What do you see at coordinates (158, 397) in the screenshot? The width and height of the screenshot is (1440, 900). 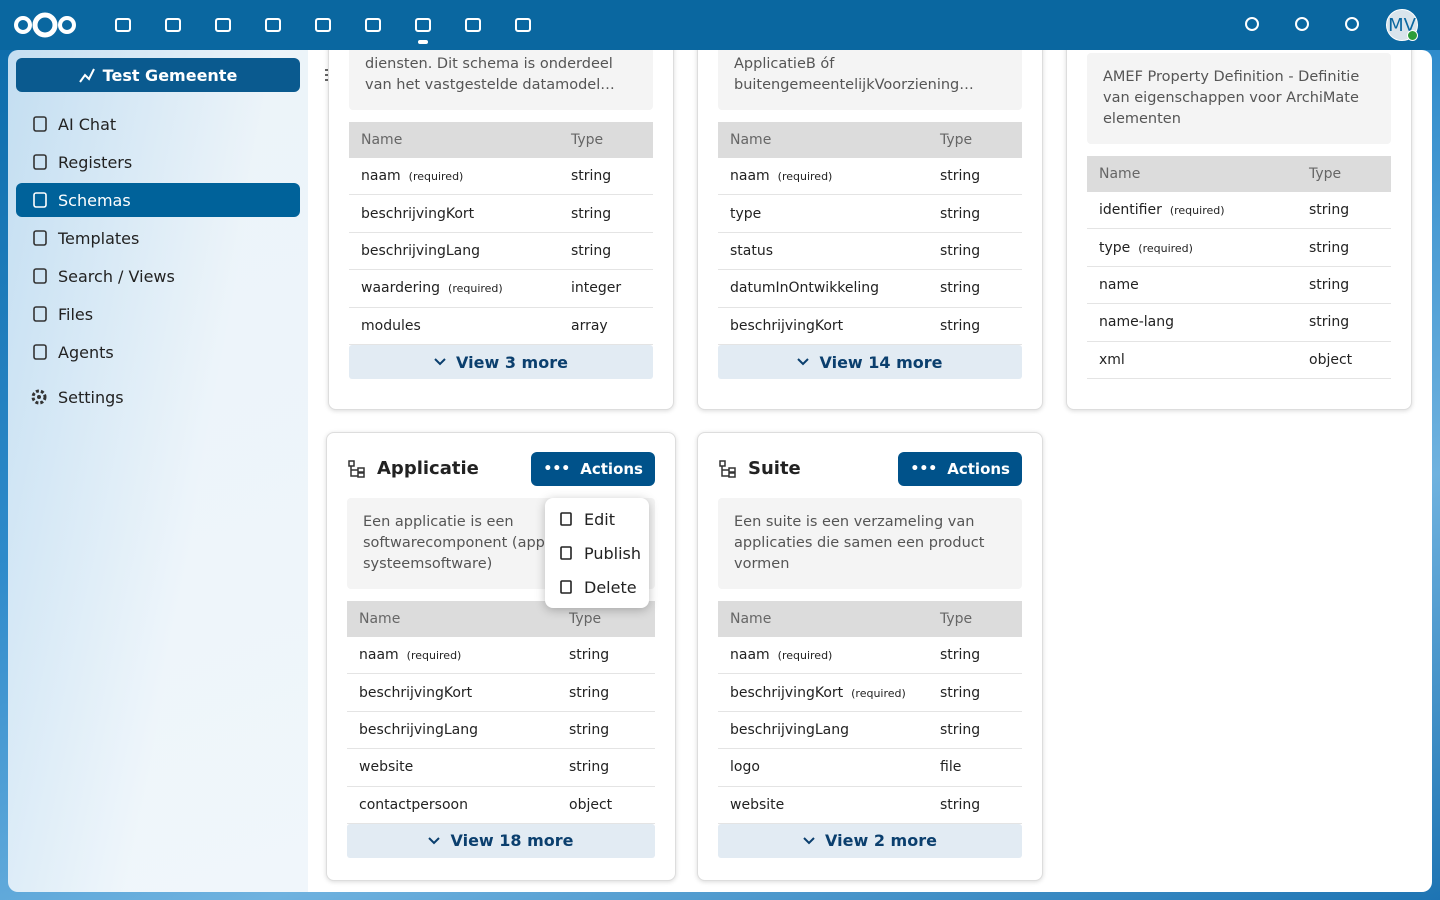 I see `settings: Settings` at bounding box center [158, 397].